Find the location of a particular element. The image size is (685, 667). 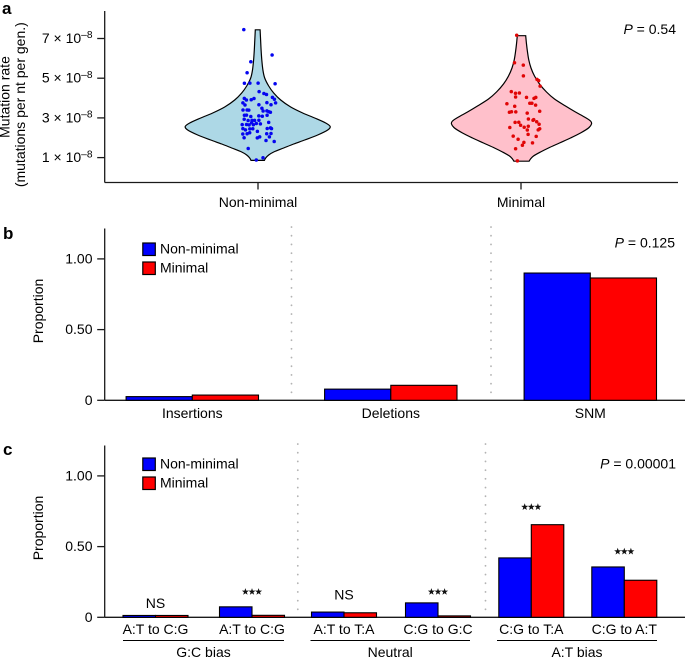

svg-text: 5 × 10–8 is located at coordinates (67, 78).